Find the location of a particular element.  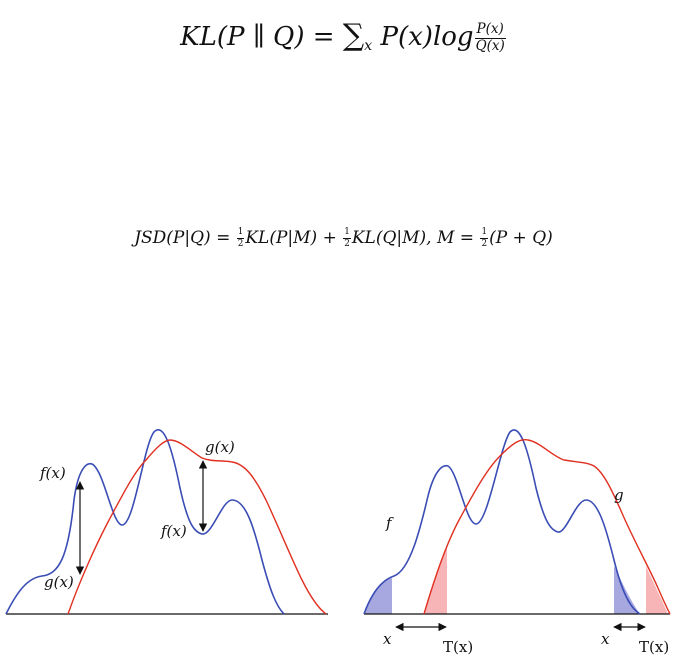

jsd-formula-lhs: JSD(P|Q) = is located at coordinates (185, 238).